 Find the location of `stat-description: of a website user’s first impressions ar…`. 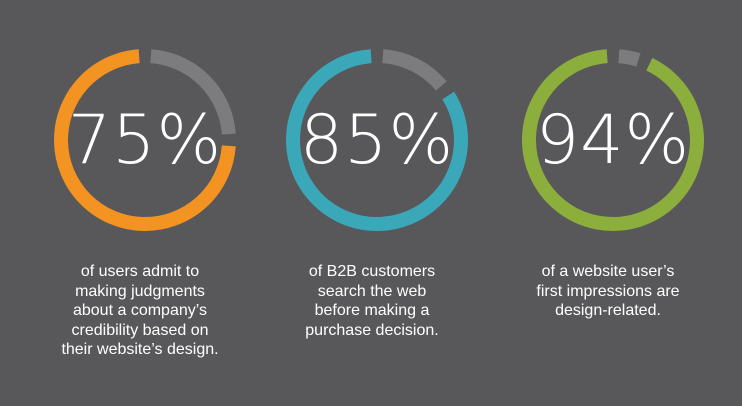

stat-description: of a website user’s first impressions ar… is located at coordinates (608, 291).